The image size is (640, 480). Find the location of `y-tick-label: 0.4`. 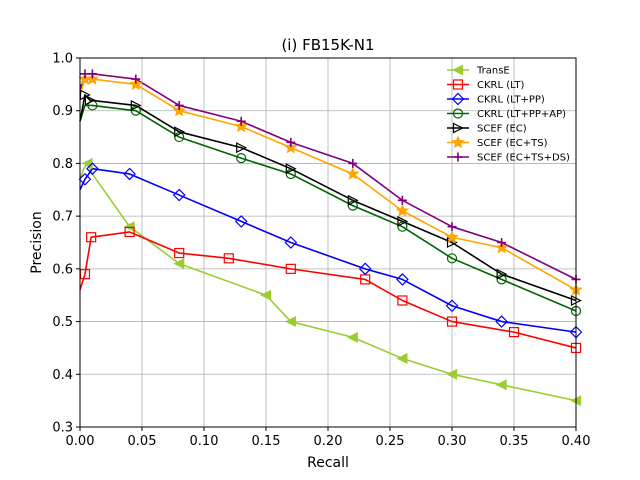

y-tick-label: 0.4 is located at coordinates (62, 375).